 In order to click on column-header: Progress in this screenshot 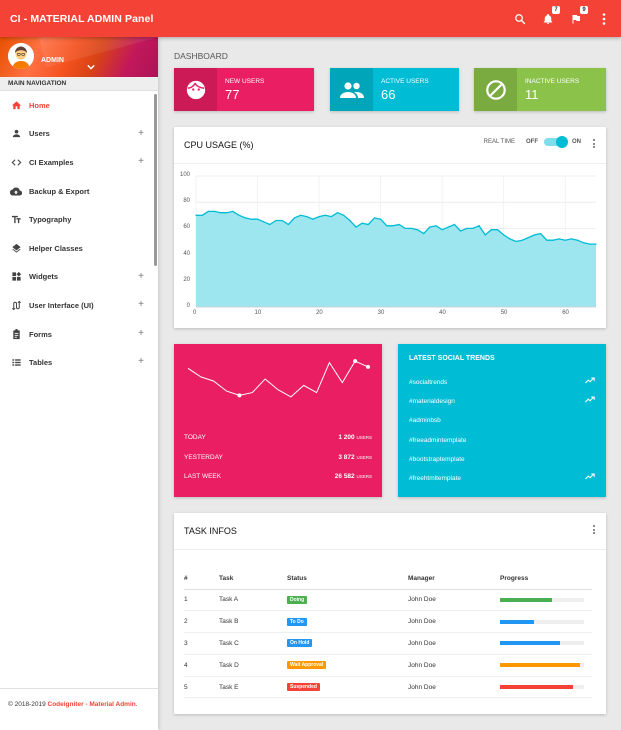, I will do `click(546, 579)`.